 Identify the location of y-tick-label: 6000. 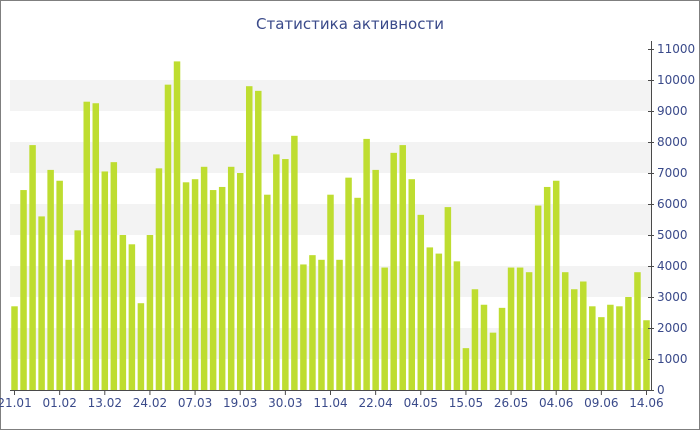
(672, 204).